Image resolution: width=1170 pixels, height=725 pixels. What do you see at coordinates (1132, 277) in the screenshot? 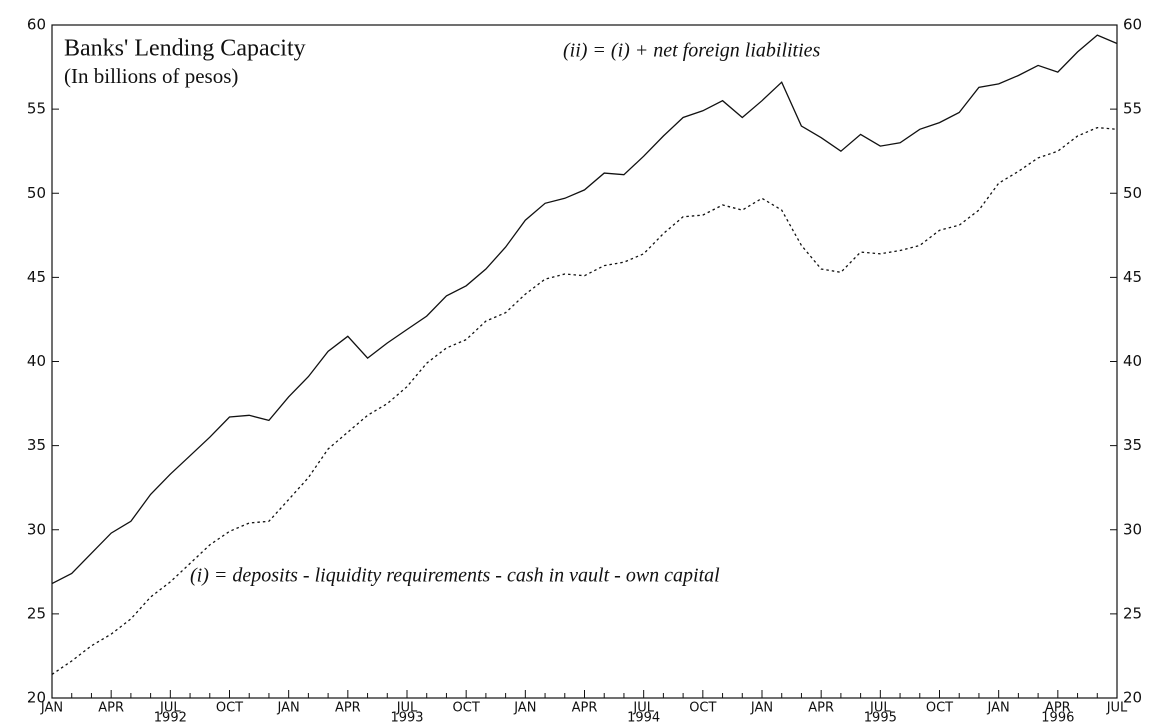
I see `y2-tick-label: 45` at bounding box center [1132, 277].